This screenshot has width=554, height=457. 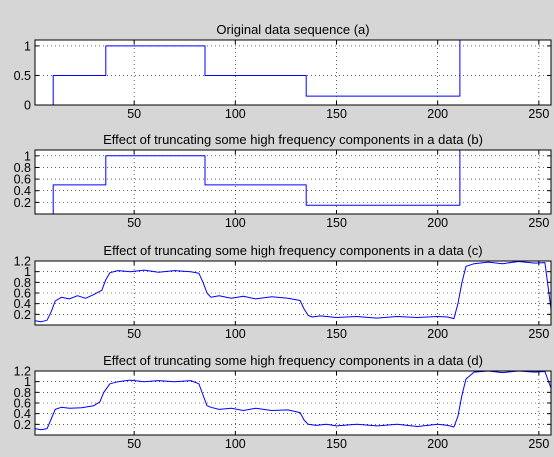 I want to click on panel-3-x-tick-label-1: 50, so click(x=134, y=334).